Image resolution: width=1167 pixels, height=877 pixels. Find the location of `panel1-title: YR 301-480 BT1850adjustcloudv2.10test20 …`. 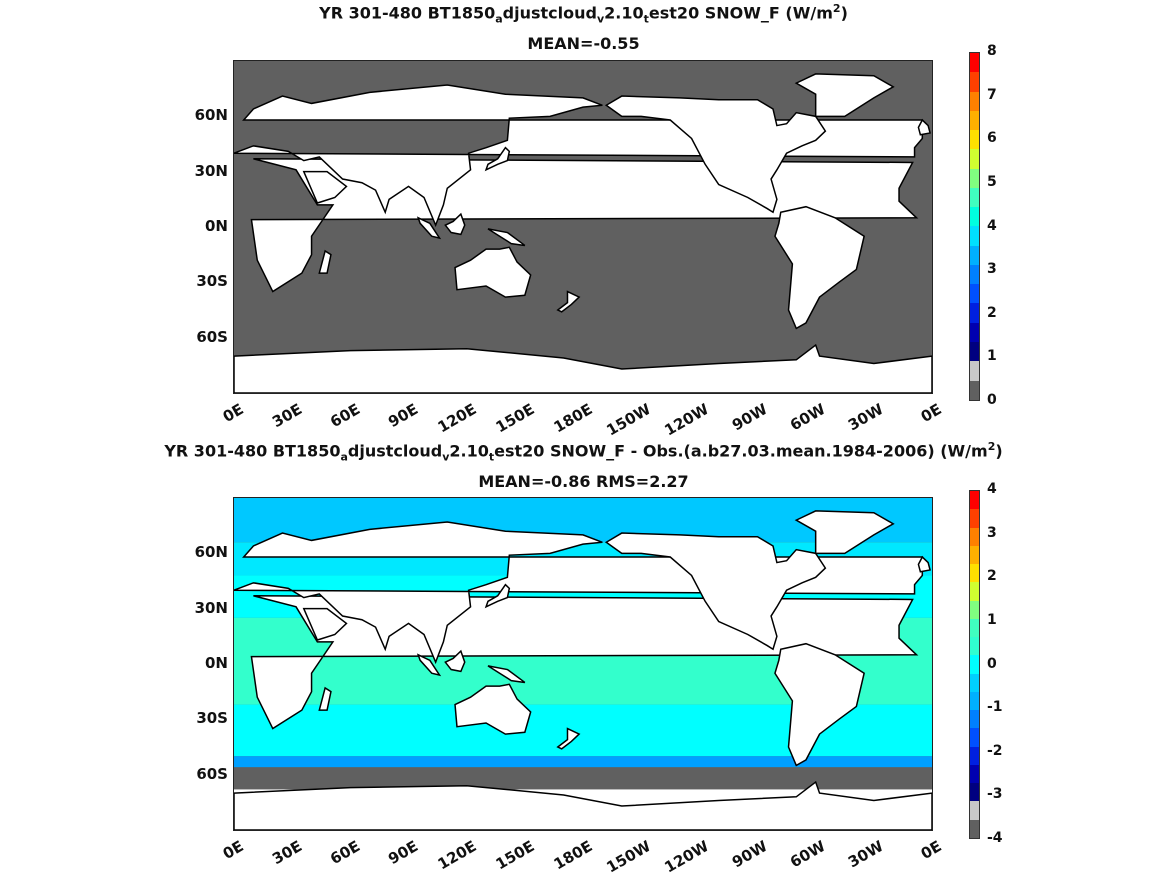

panel1-title: YR 301-480 BT1850adjustcloudv2.10test20 … is located at coordinates (583, 14).